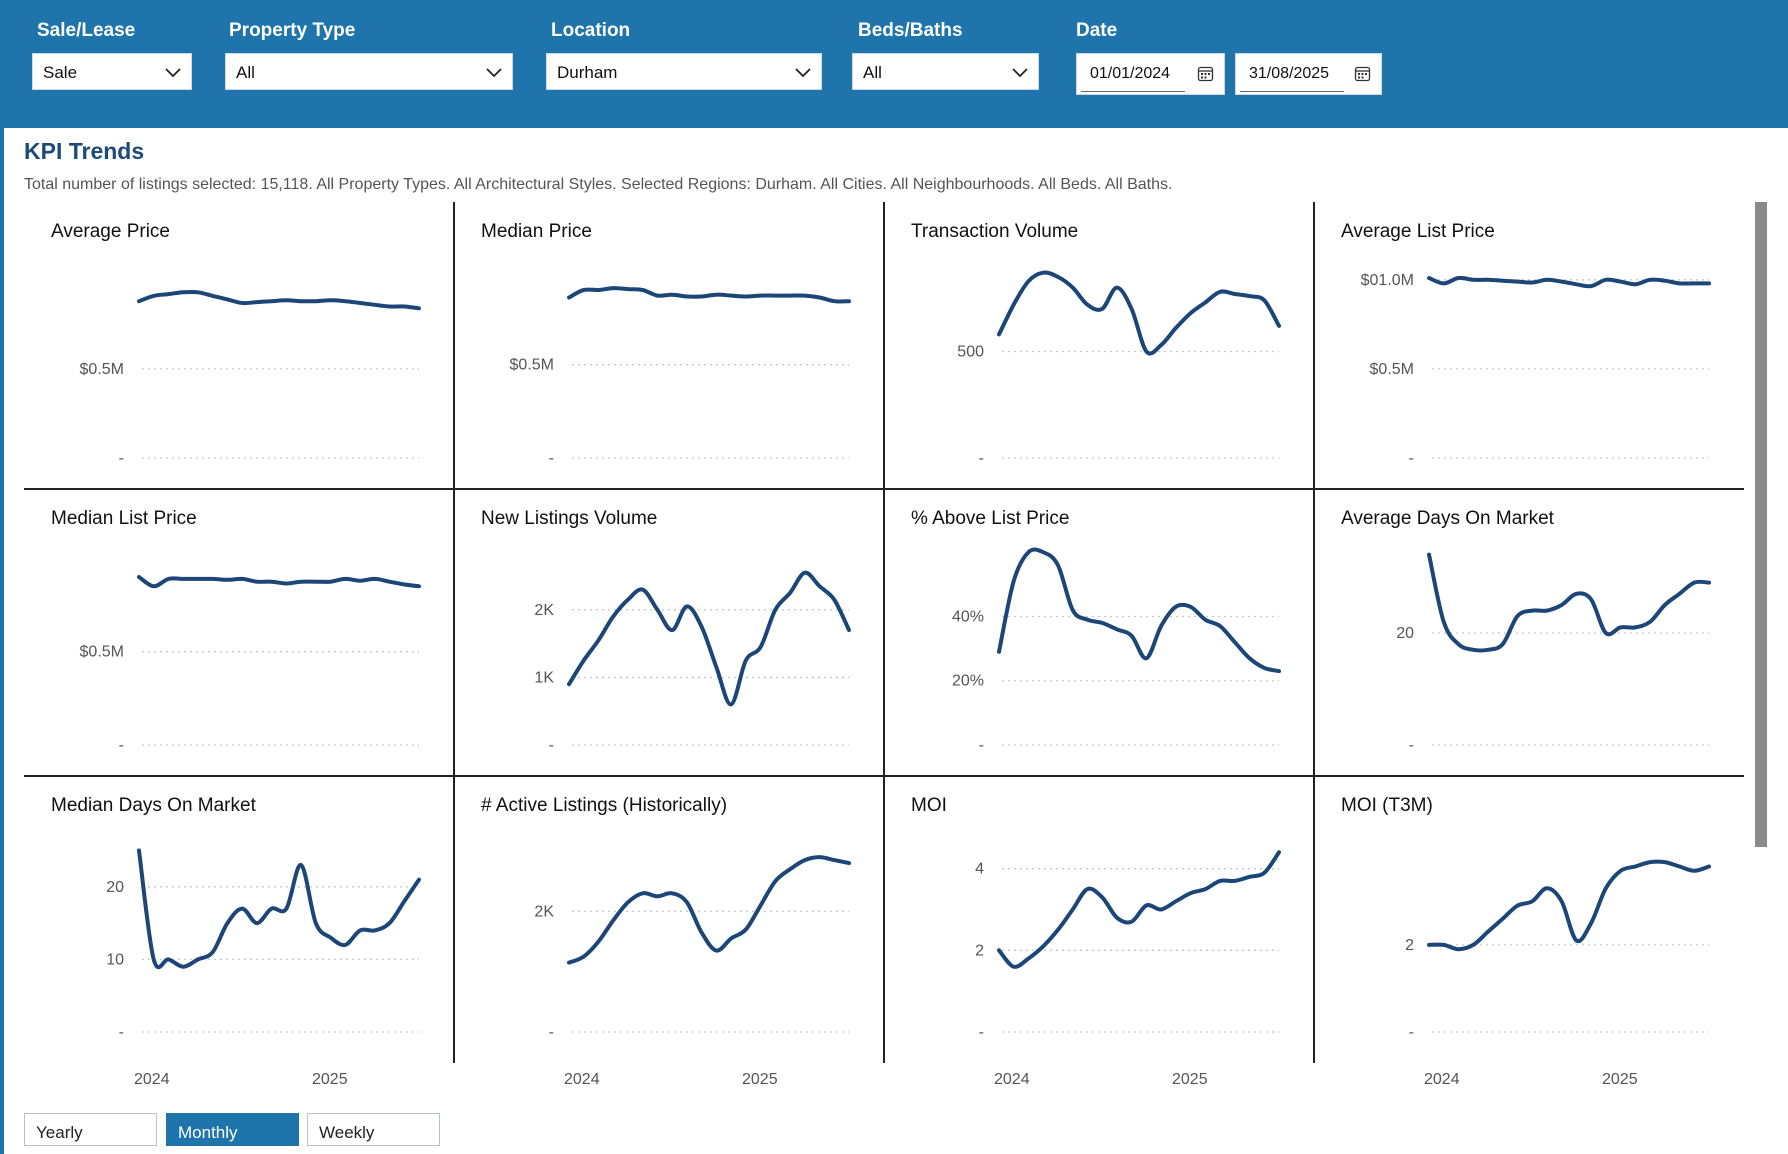 This screenshot has width=1788, height=1154. What do you see at coordinates (1409, 945) in the screenshot?
I see `y-tick-label: 2` at bounding box center [1409, 945].